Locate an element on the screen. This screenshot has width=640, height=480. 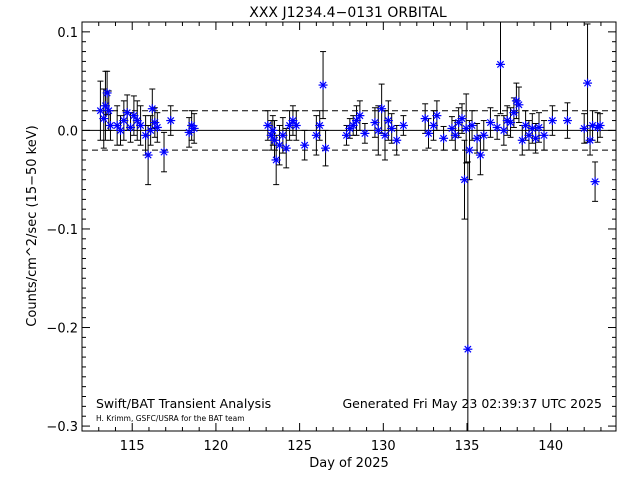
y-tick-label: 0.0 is located at coordinates (67, 131).